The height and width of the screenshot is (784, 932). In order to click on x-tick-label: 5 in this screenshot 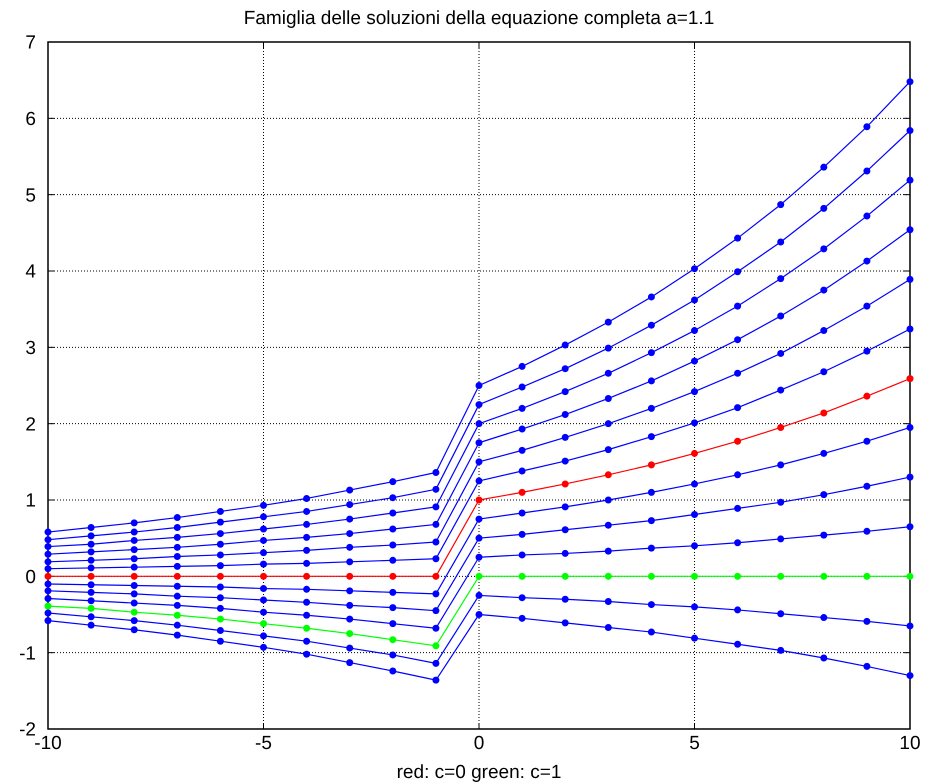, I will do `click(694, 743)`.